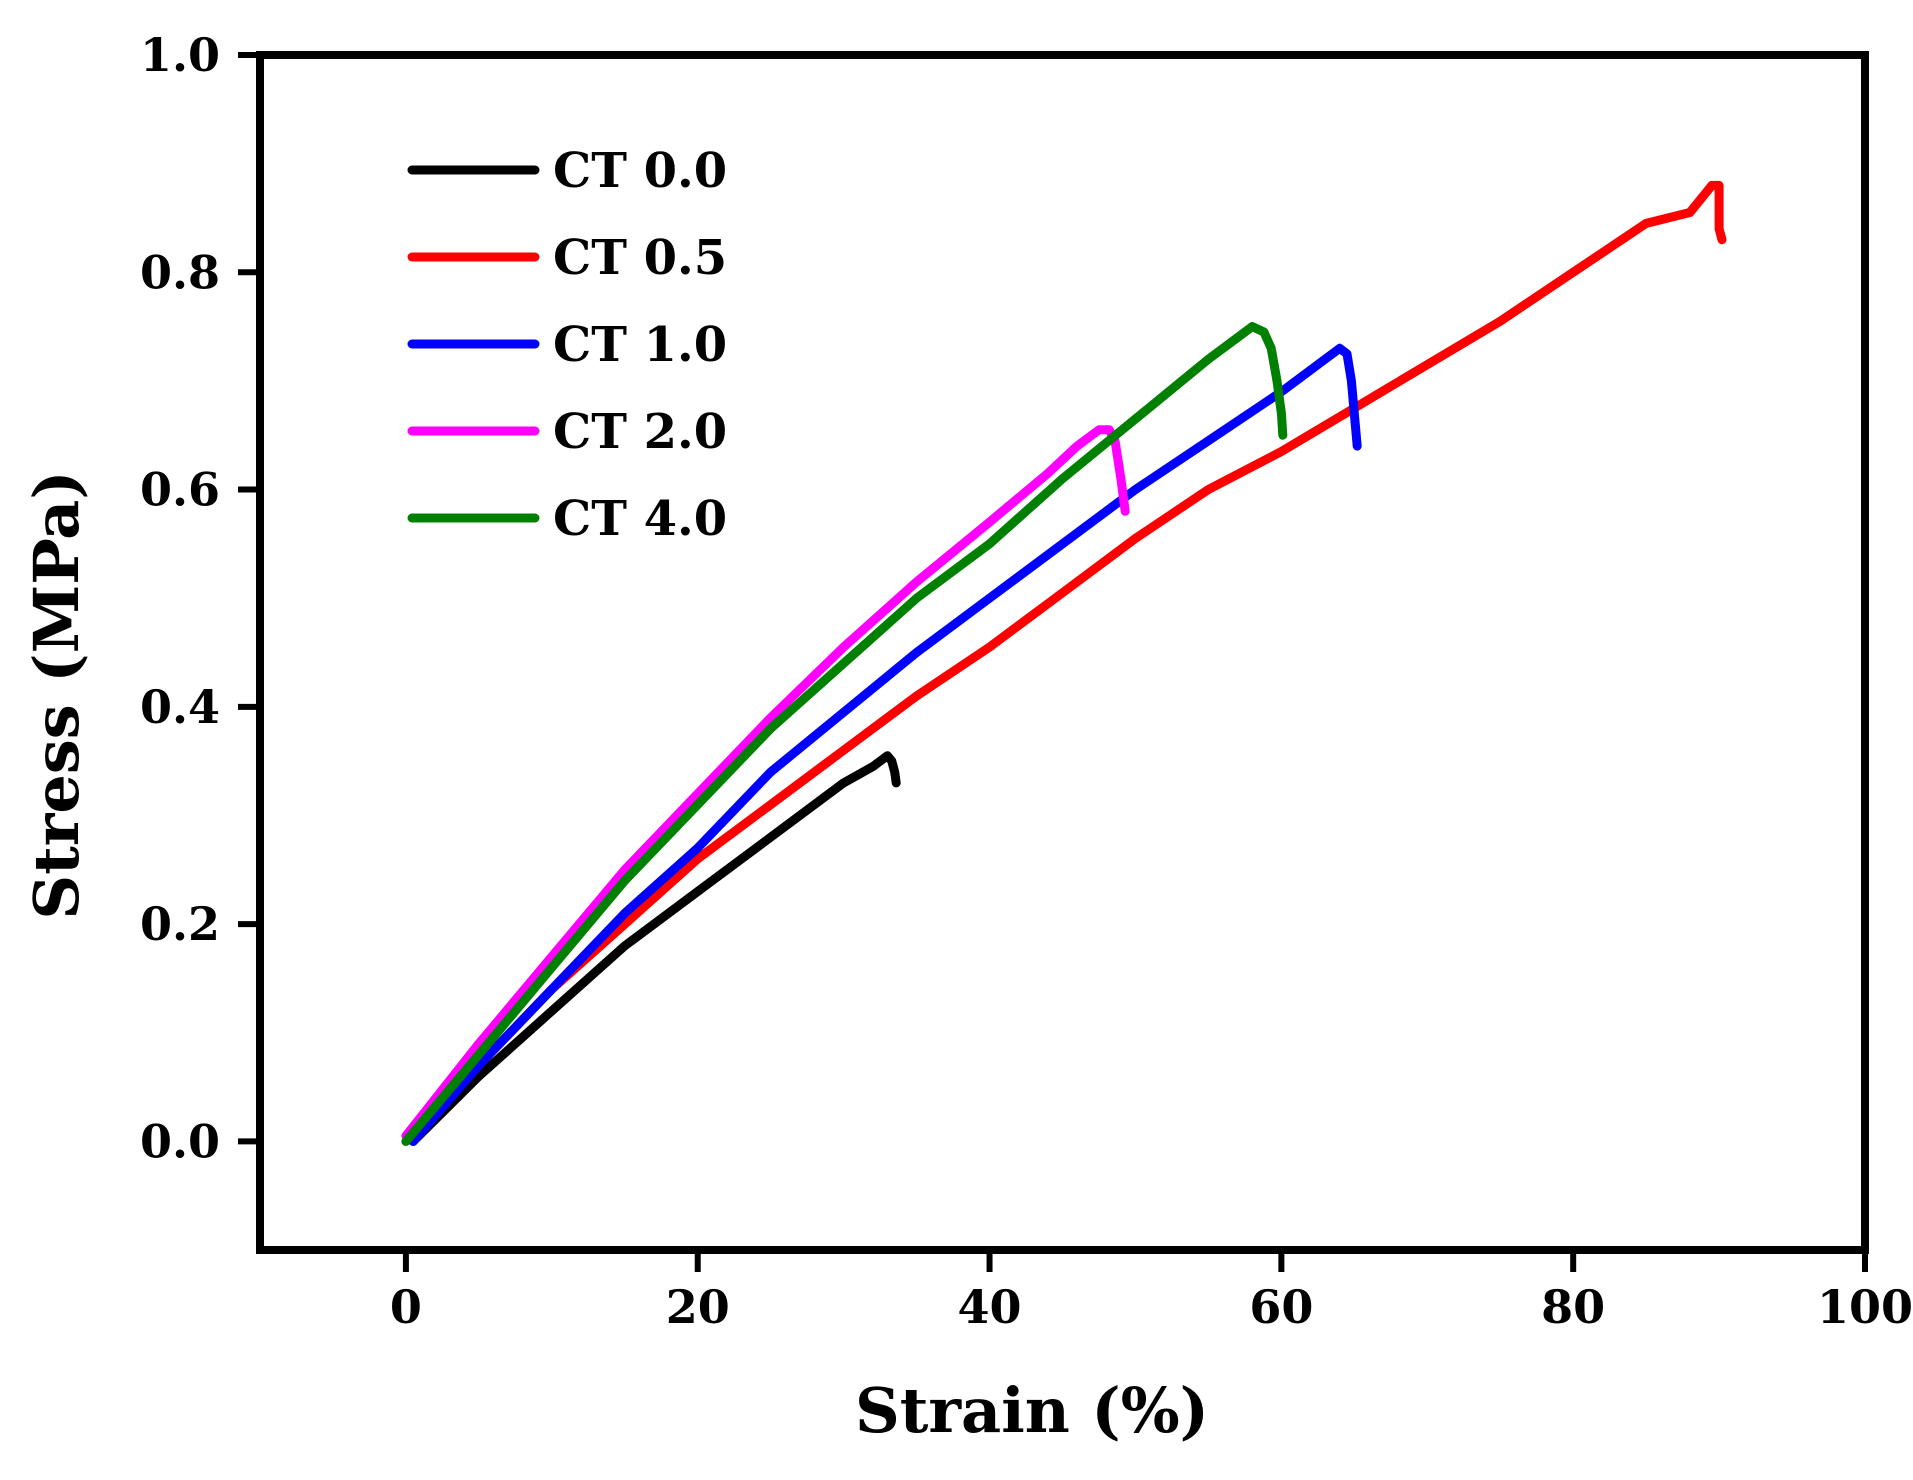 The image size is (1913, 1480). What do you see at coordinates (640, 432) in the screenshot?
I see `legend-label-3: CT 2.0` at bounding box center [640, 432].